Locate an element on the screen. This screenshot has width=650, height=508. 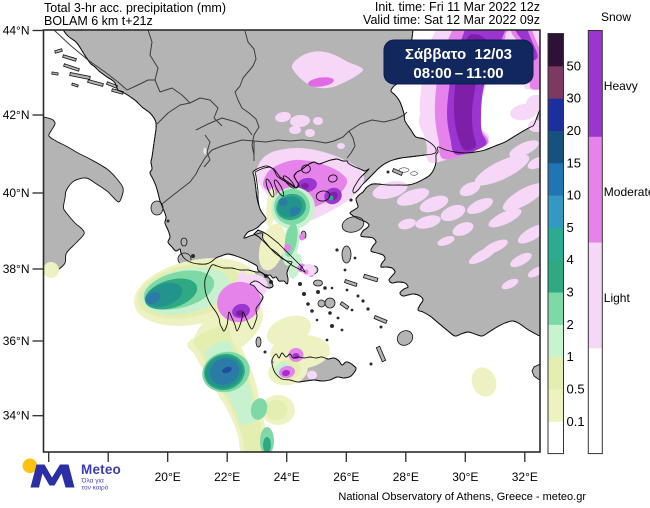
svg-text: 0.1 is located at coordinates (576, 421).